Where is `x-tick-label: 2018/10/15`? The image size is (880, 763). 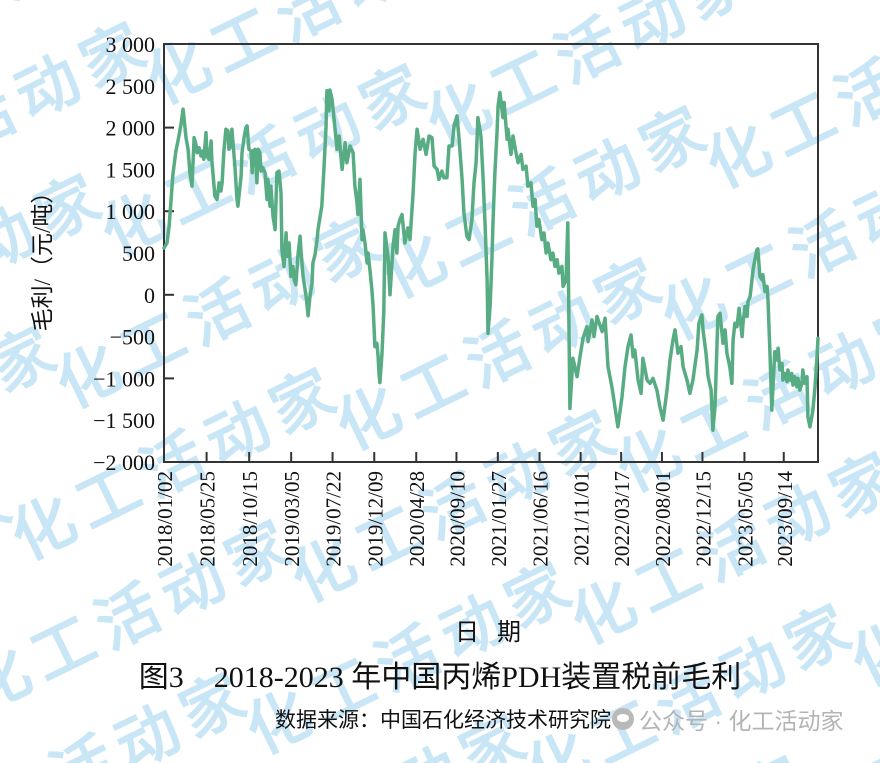
x-tick-label: 2018/10/15 is located at coordinates (250, 519).